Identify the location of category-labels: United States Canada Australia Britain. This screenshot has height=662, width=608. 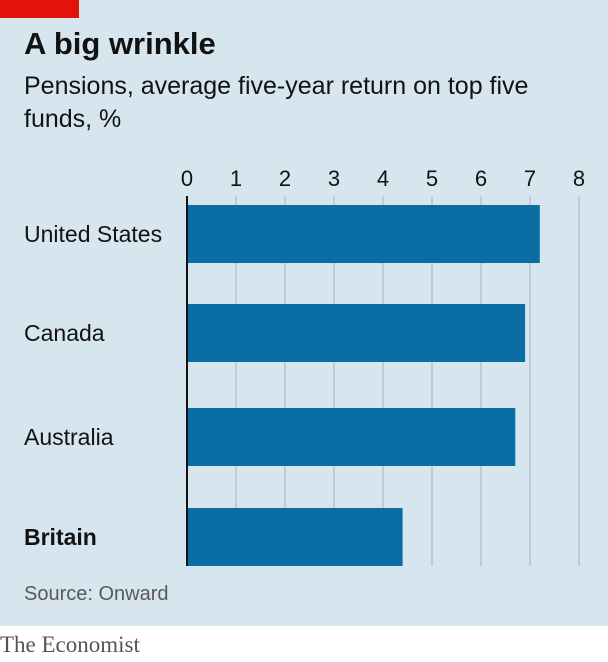
(93, 385).